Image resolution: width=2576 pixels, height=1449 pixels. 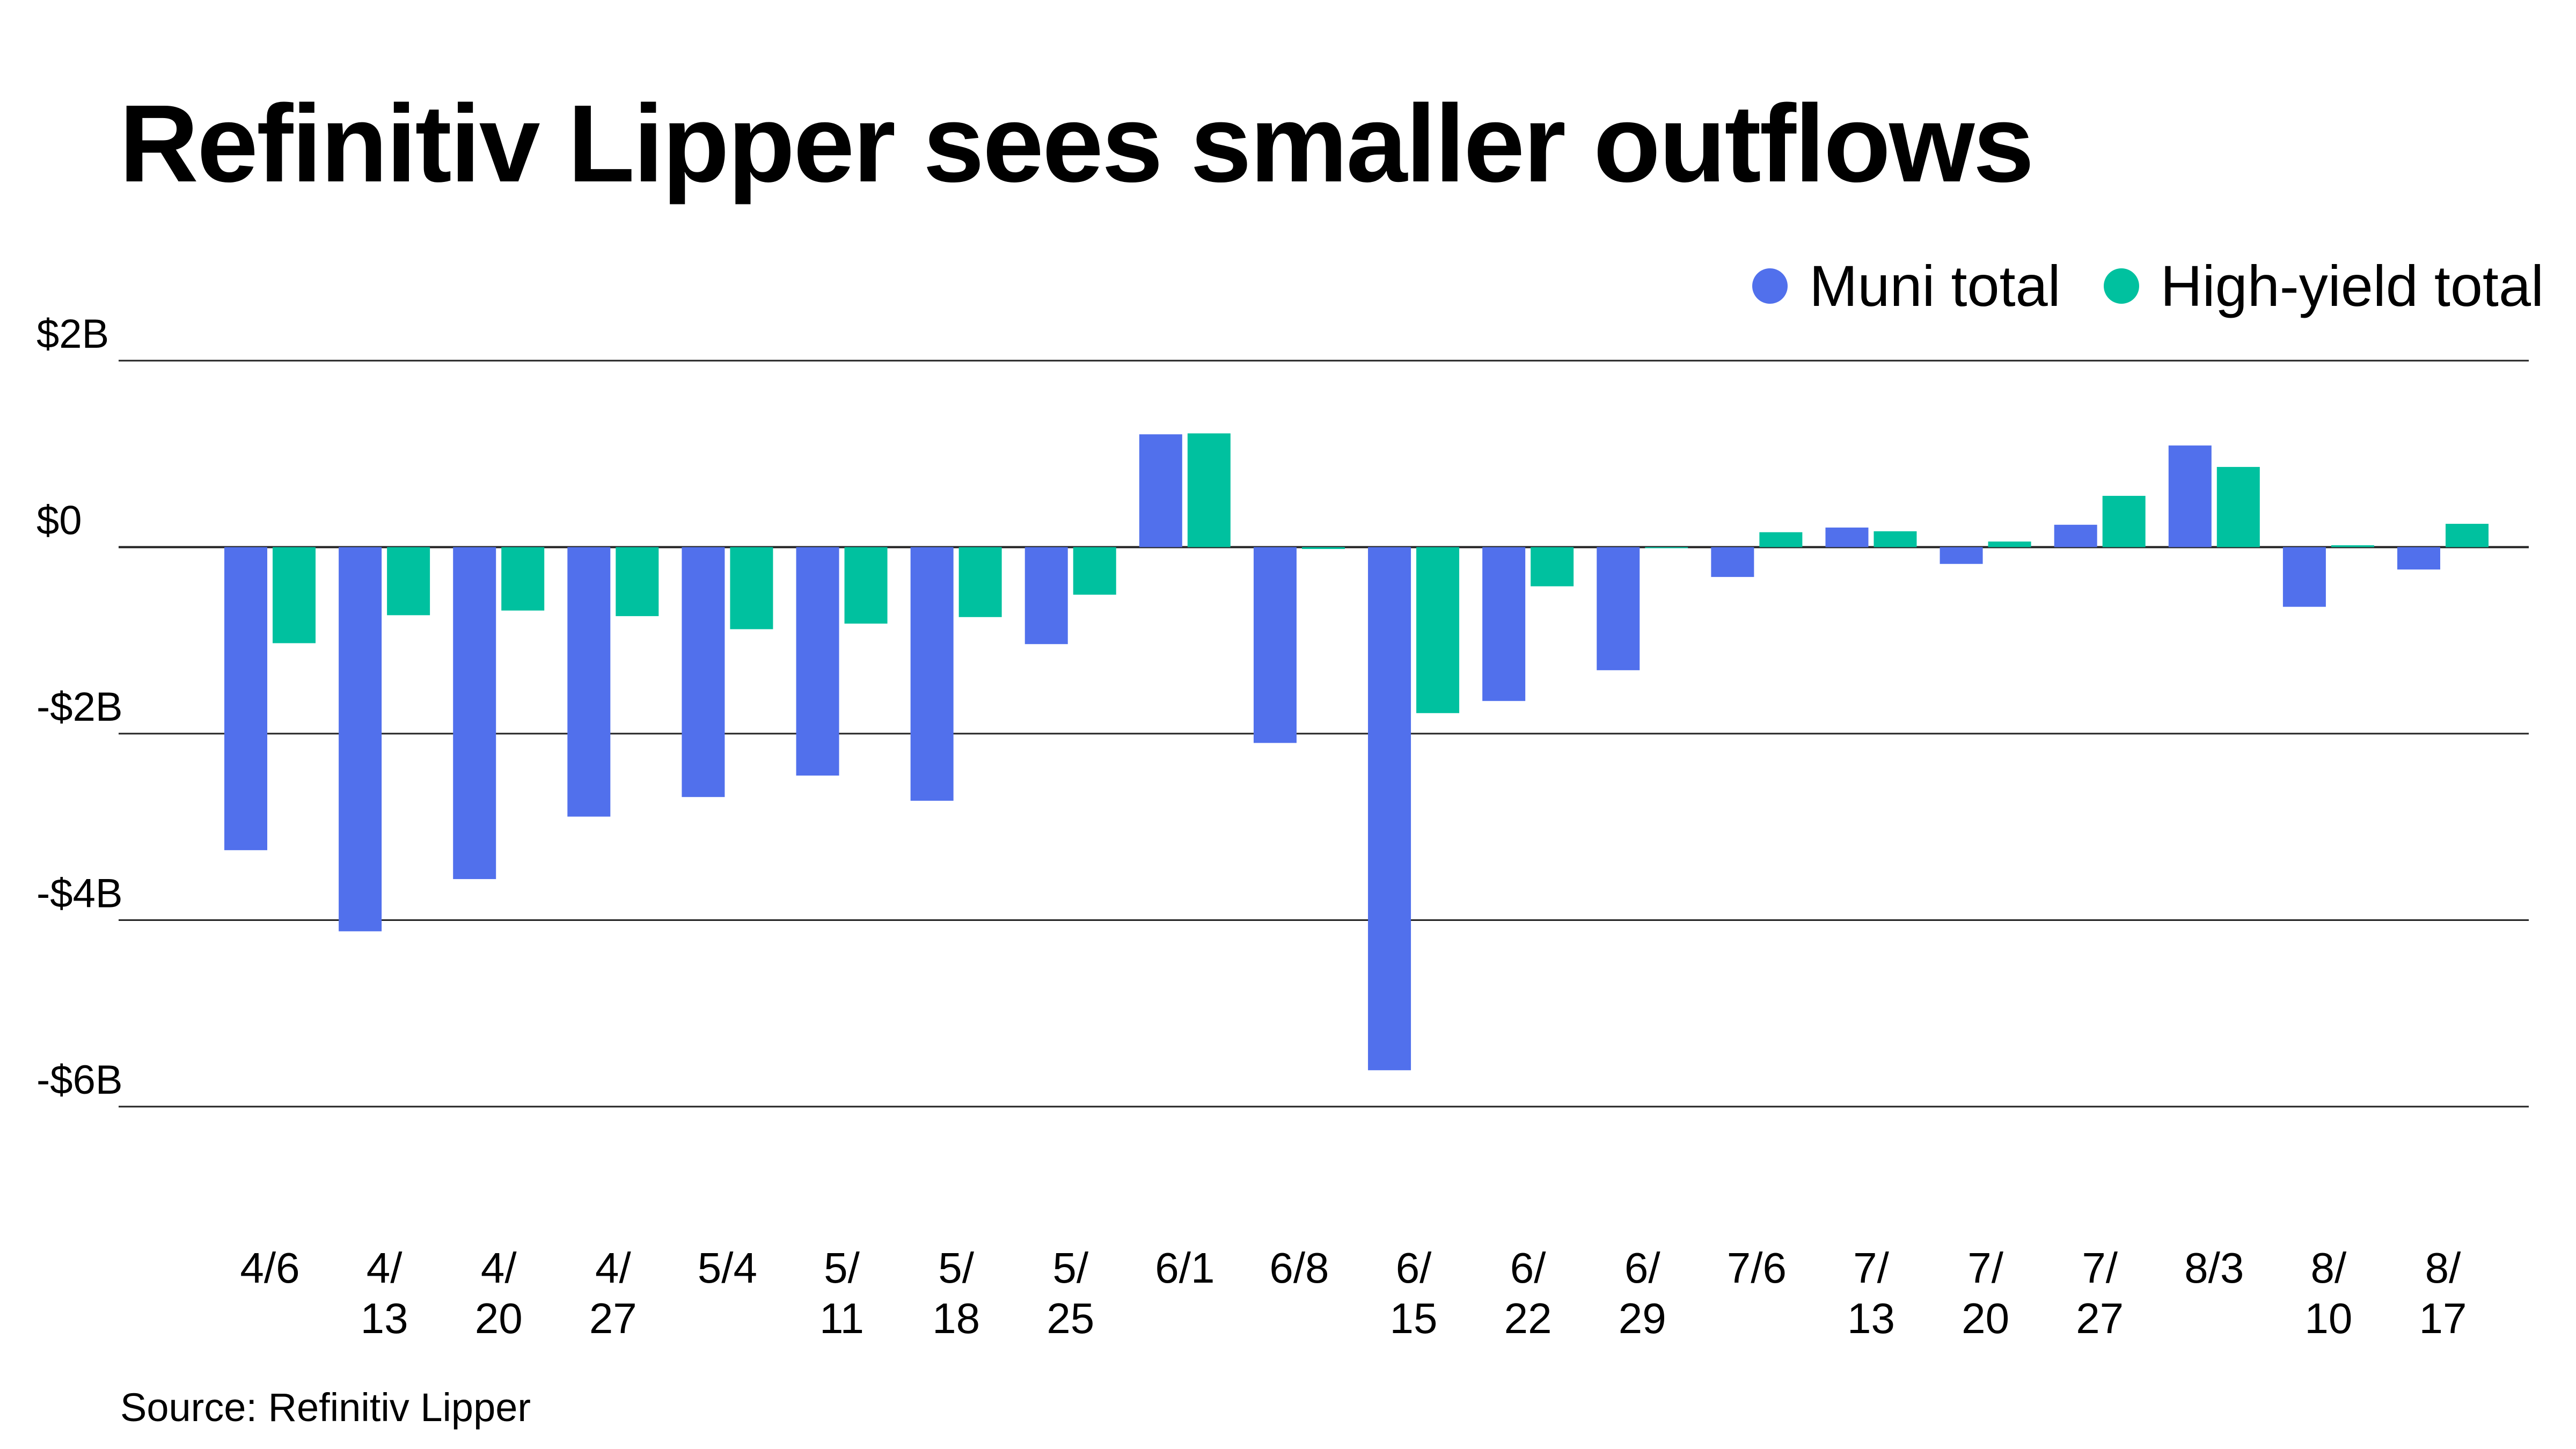 I want to click on legend-item-muni: Muni total, so click(x=1906, y=285).